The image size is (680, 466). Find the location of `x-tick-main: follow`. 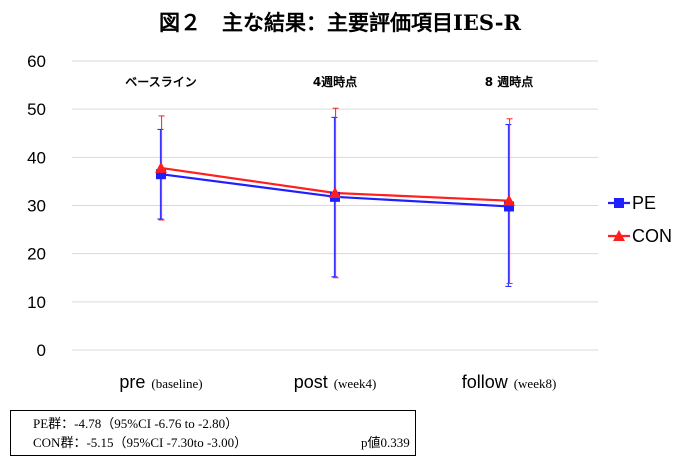

x-tick-main: follow is located at coordinates (485, 382).